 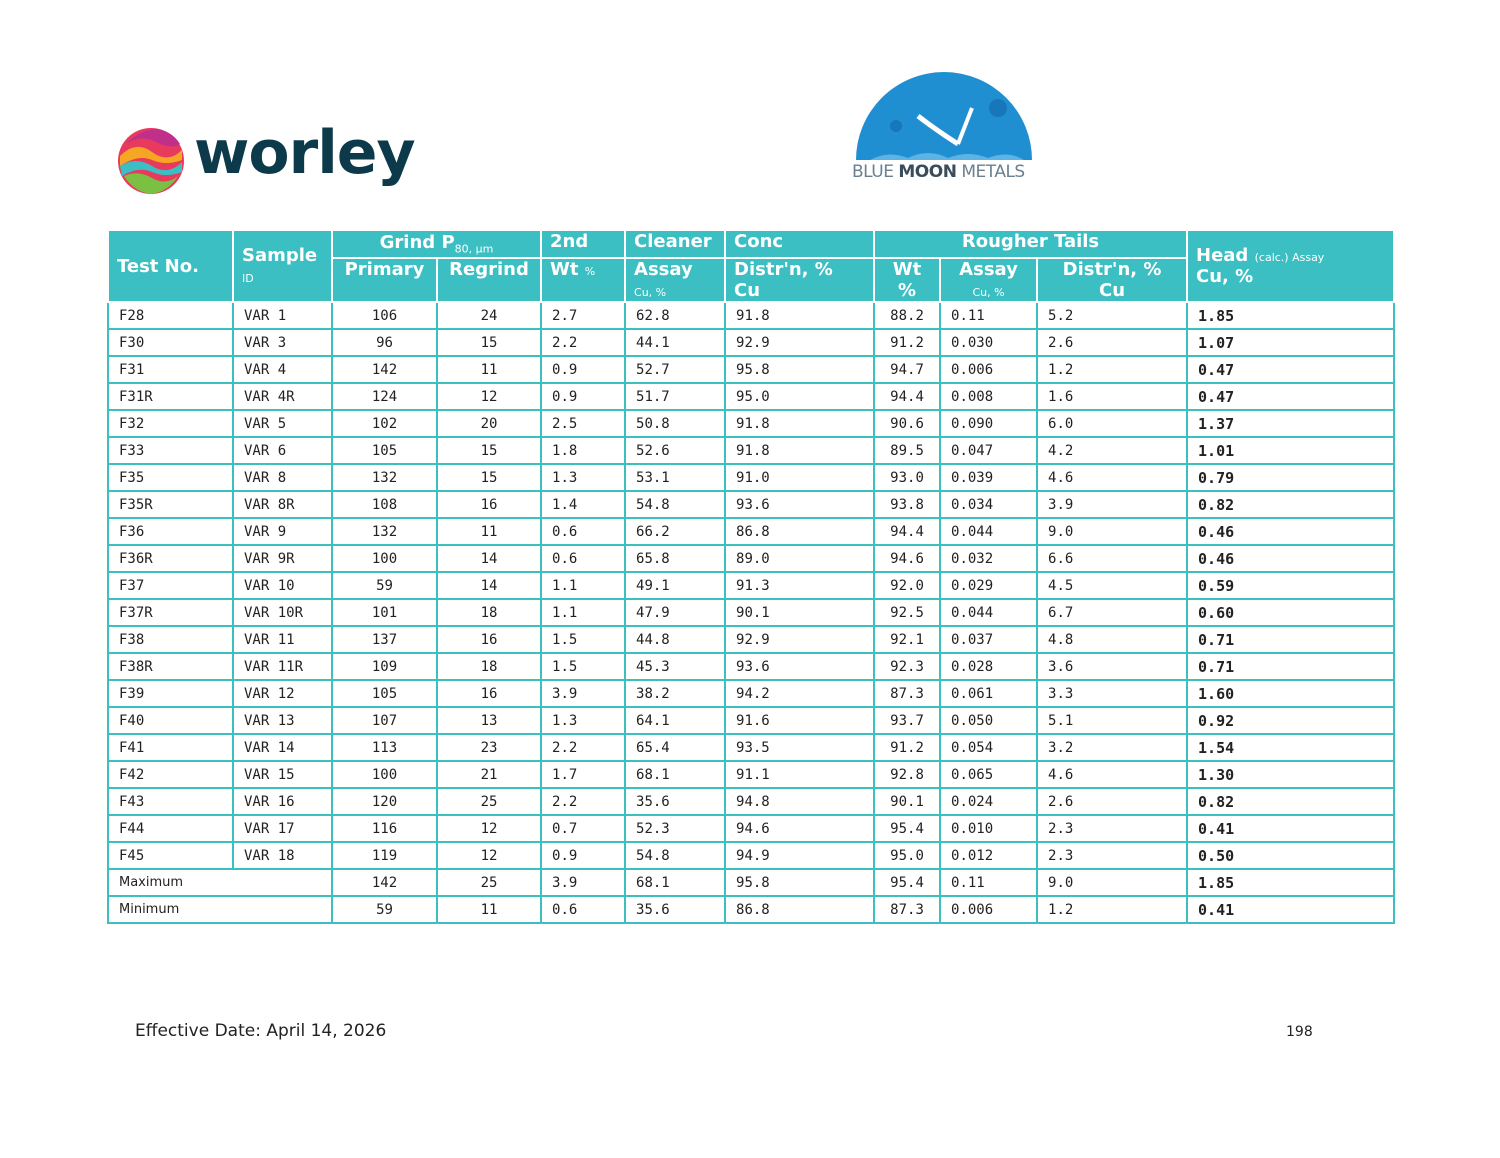 I want to click on table-cell: 1.1, so click(x=583, y=585).